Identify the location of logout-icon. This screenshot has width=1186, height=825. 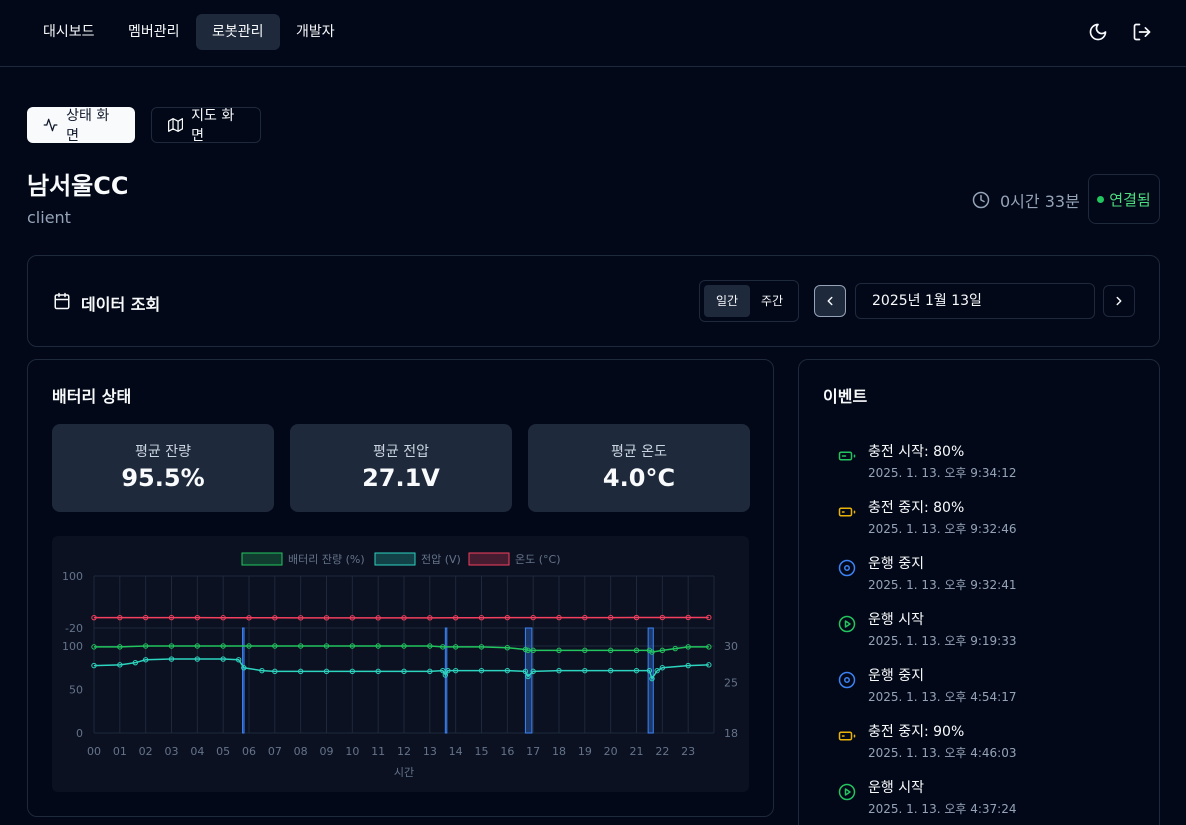
(1142, 32).